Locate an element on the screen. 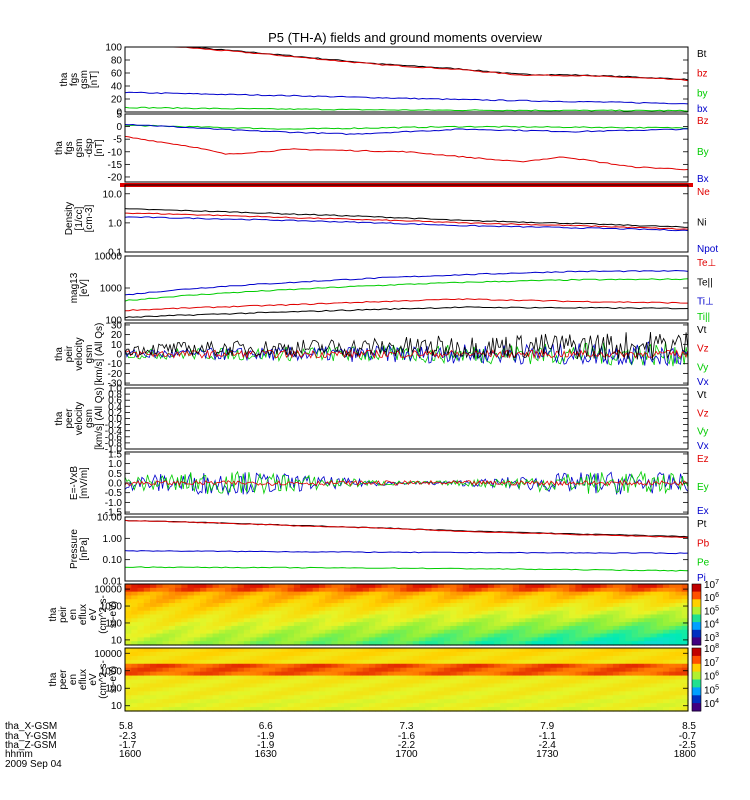 This screenshot has width=750, height=800. y-tick-label: 0.8 is located at coordinates (115, 395).